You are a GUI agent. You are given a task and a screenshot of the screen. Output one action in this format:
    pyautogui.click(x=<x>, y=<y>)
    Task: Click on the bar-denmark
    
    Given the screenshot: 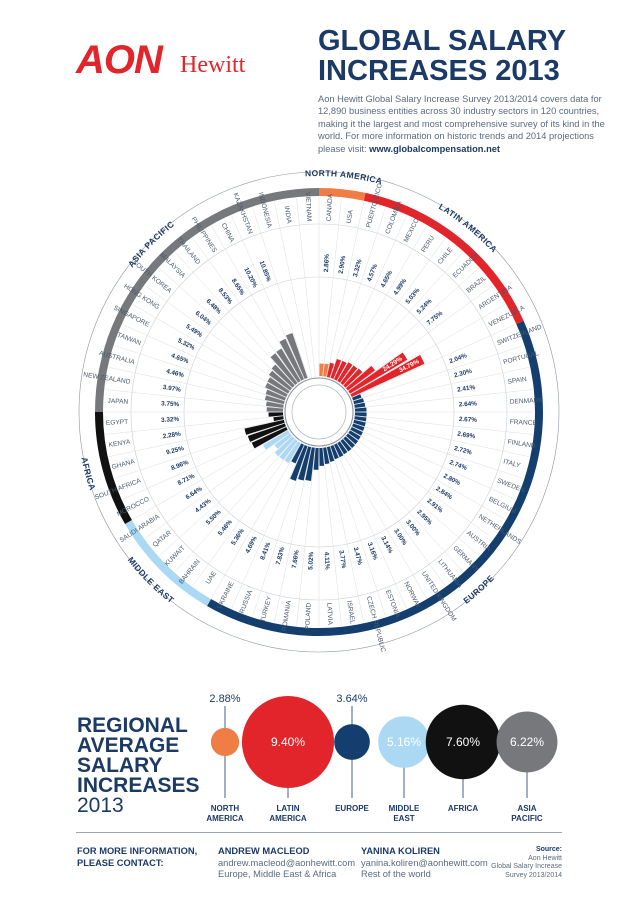 What is the action you would take?
    pyautogui.click(x=360, y=409)
    